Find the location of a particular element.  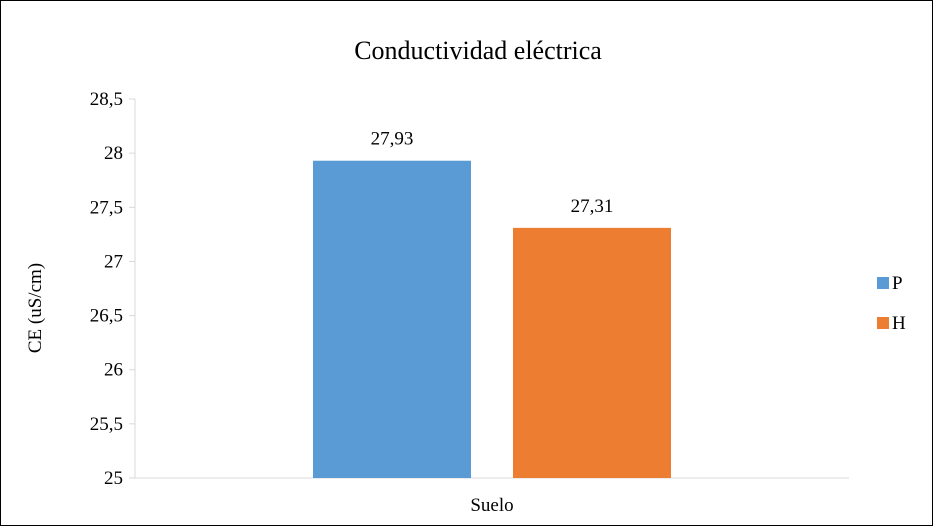

legend-label-H: H is located at coordinates (899, 323).